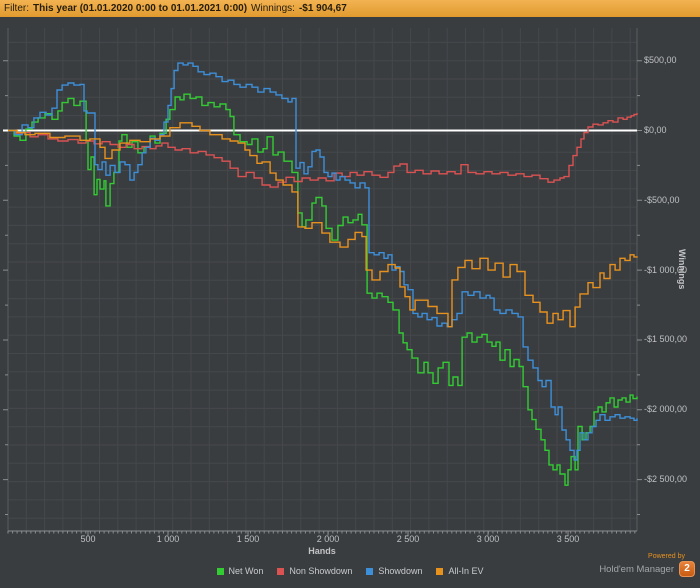  I want to click on legend-item-net-won: Net Won, so click(240, 571).